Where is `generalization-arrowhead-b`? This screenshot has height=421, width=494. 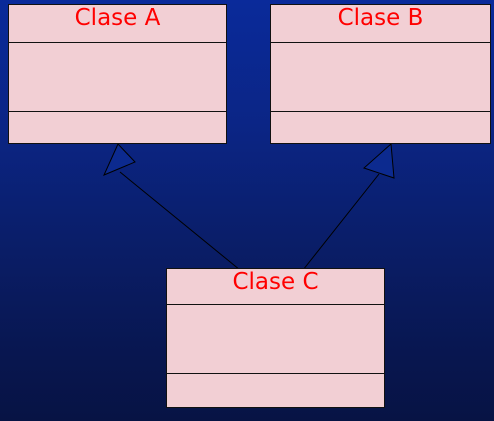 generalization-arrowhead-b is located at coordinates (379, 160).